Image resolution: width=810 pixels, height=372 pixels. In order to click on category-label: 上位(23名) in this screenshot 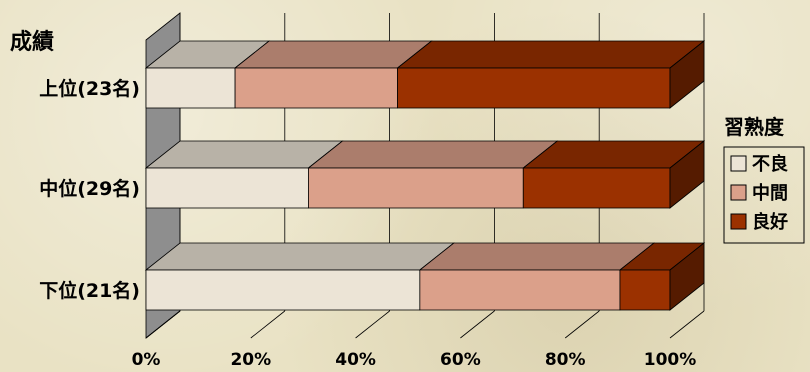, I will do `click(89, 88)`.